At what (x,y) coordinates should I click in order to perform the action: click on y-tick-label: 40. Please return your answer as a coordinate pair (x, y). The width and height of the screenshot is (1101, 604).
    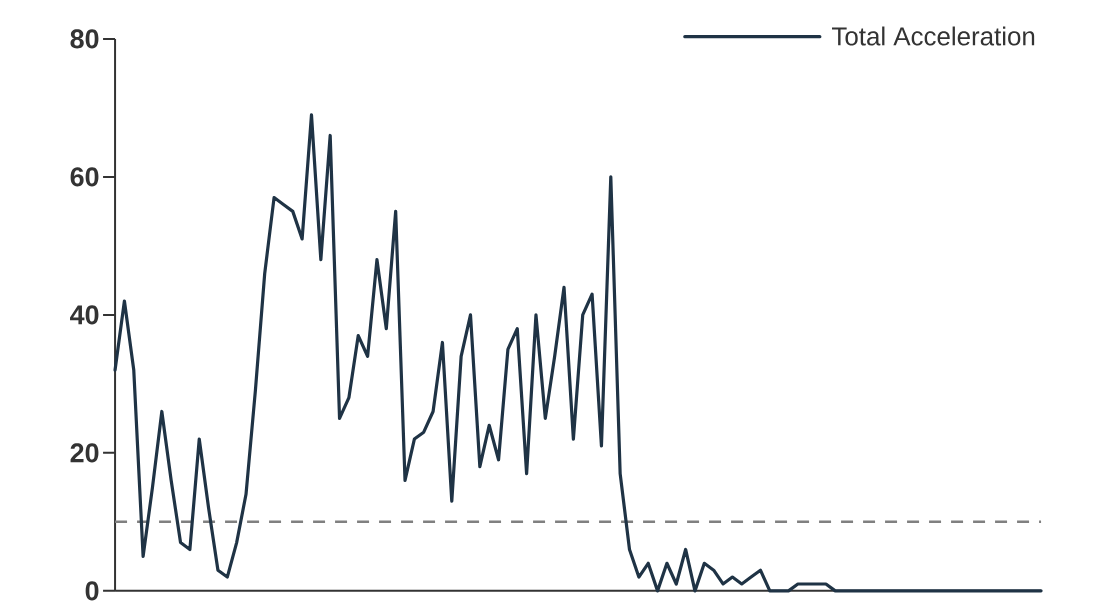
    Looking at the image, I should click on (84, 315).